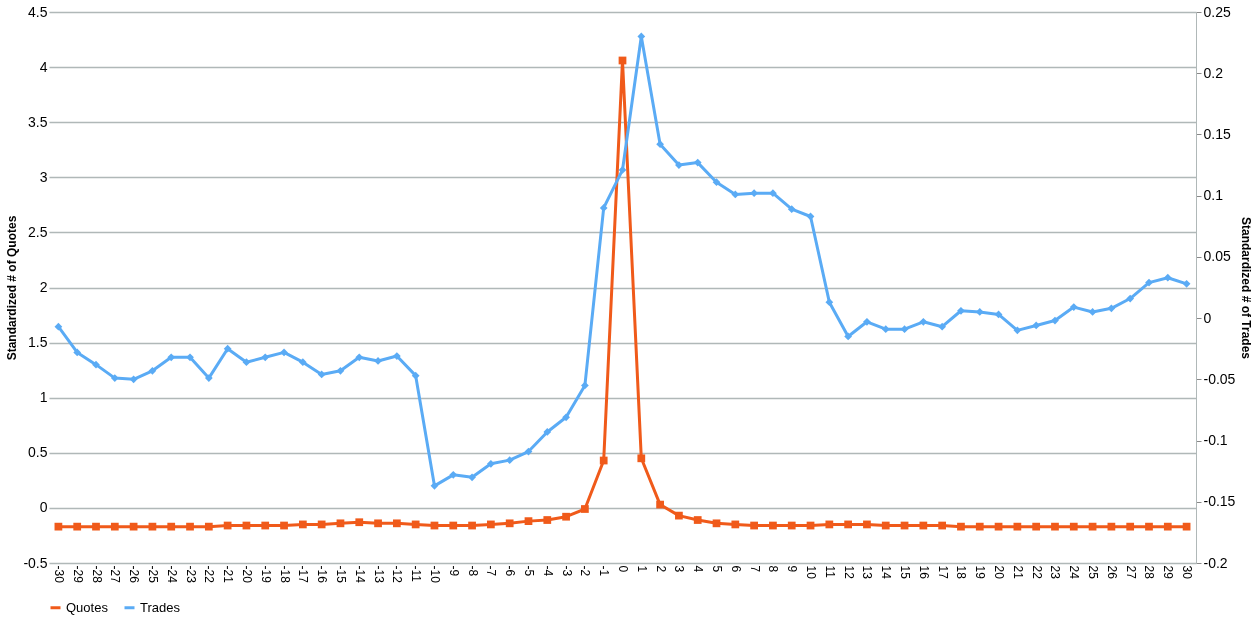  I want to click on x-tick-label: -7, so click(491, 571).